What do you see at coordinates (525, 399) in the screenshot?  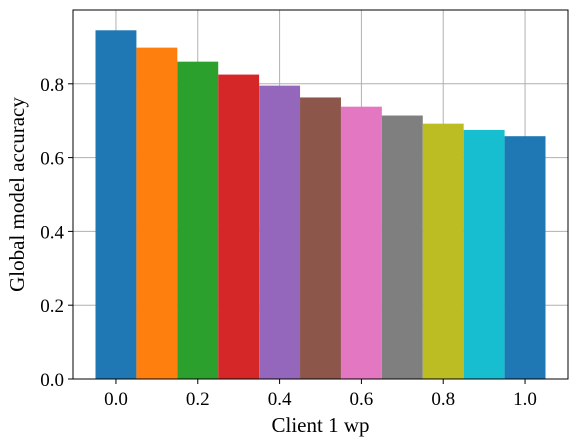 I see `x-tick-label: 1.0` at bounding box center [525, 399].